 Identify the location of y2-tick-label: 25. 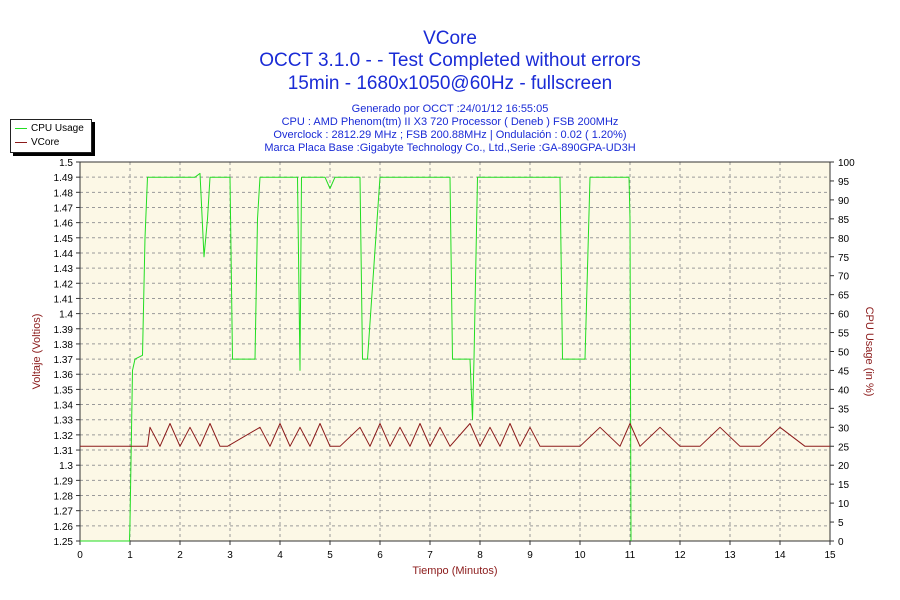
(844, 447).